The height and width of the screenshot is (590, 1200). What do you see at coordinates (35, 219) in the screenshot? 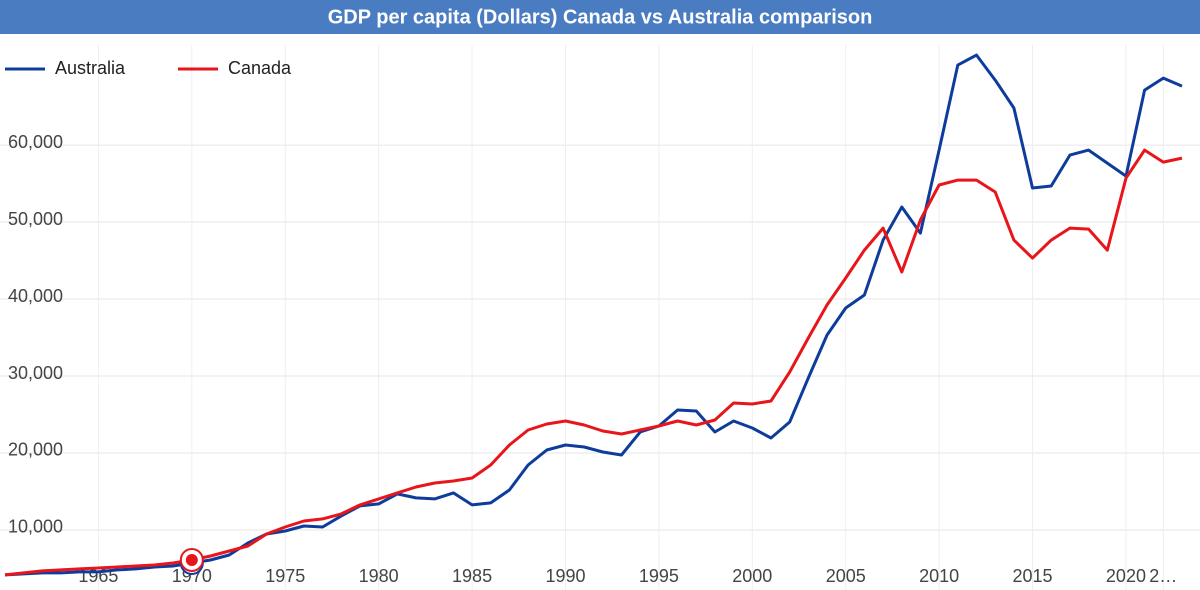
I see `y-tick-label: 50,000` at bounding box center [35, 219].